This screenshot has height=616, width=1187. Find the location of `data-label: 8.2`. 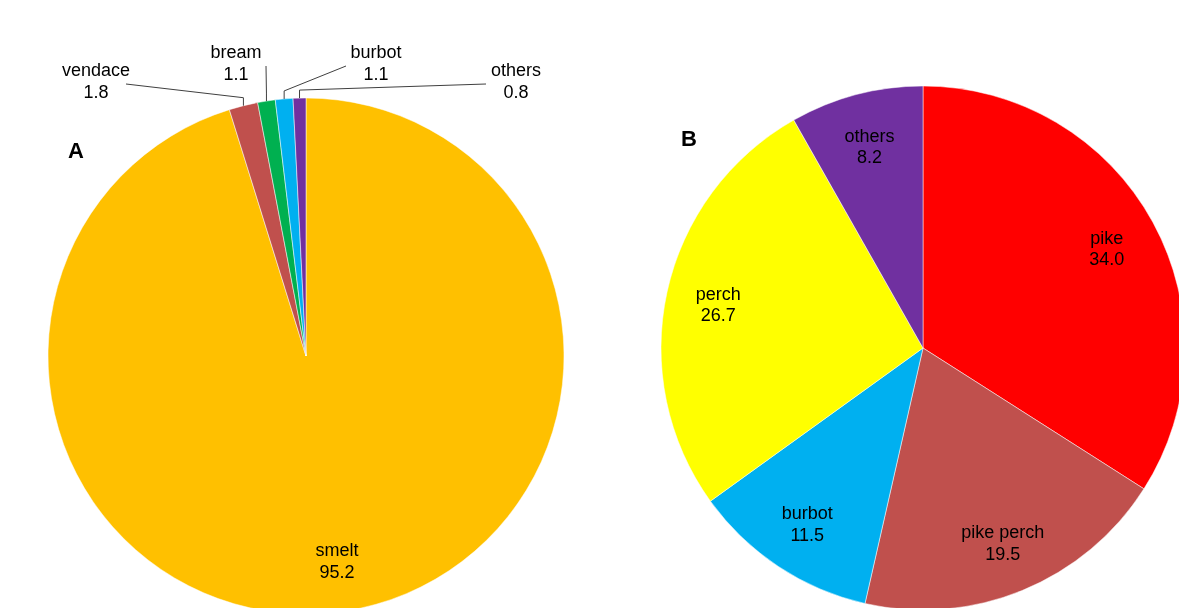

data-label: 8.2 is located at coordinates (870, 157).